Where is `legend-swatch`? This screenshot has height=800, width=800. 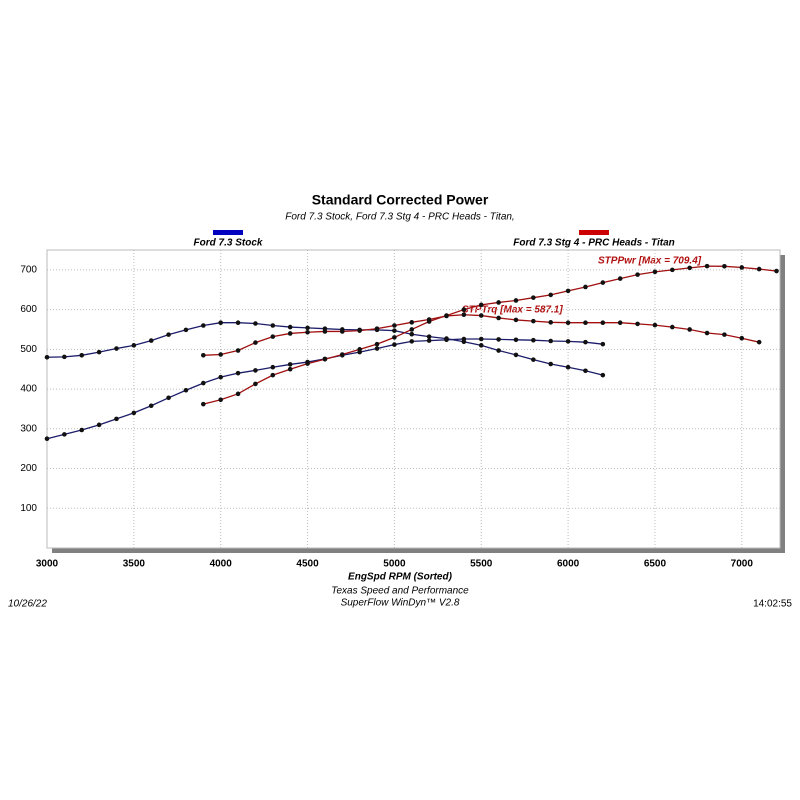 legend-swatch is located at coordinates (594, 232).